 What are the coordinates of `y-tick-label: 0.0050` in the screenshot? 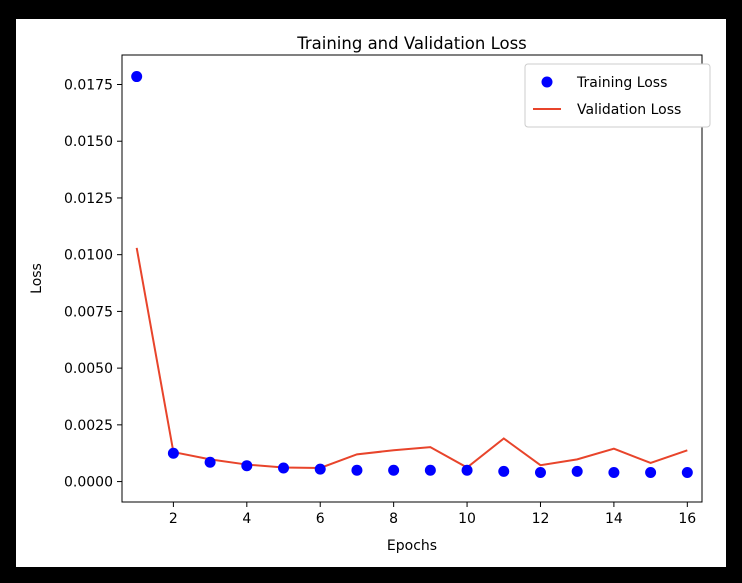 It's located at (88, 369).